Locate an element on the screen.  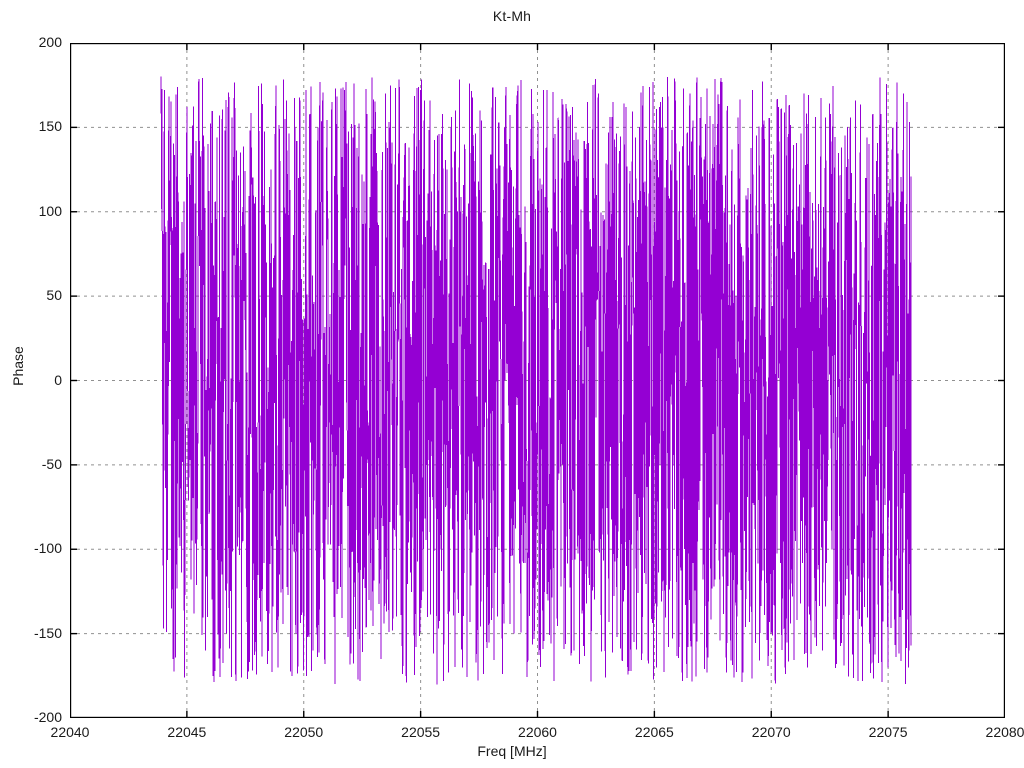
x-tick-label: 22075 is located at coordinates (888, 732).